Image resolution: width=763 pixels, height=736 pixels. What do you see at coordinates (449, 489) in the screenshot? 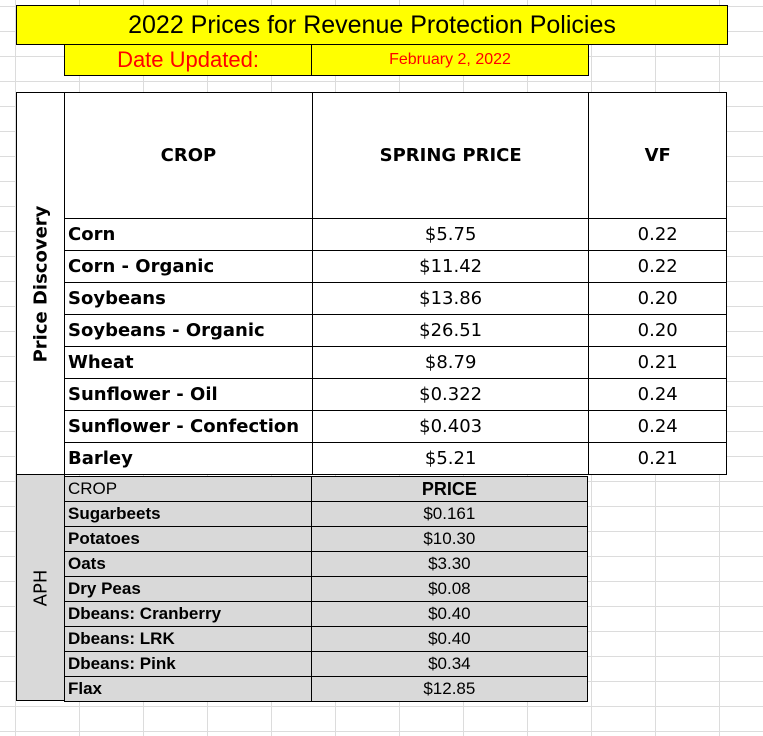
I see `aph-header-price-cell: PRICE` at bounding box center [449, 489].